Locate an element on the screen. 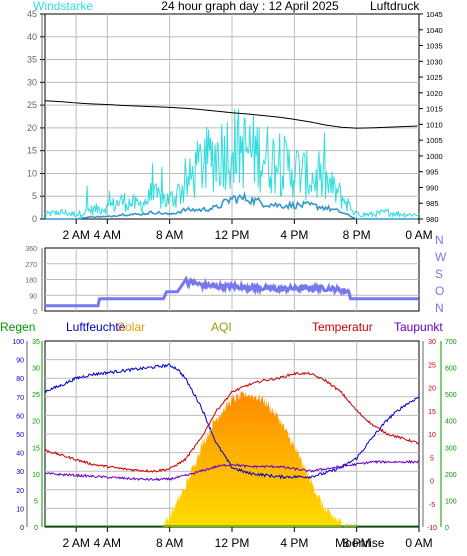  wind-tick-label: 25 is located at coordinates (32, 105).